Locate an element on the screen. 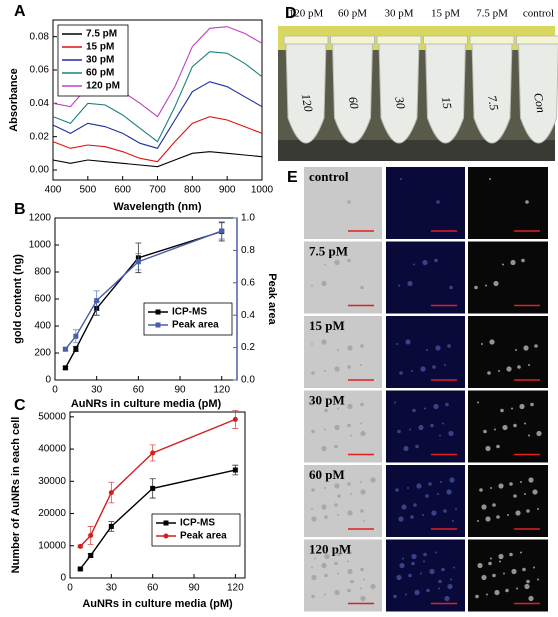  tube-label: 30 is located at coordinates (400, 102).